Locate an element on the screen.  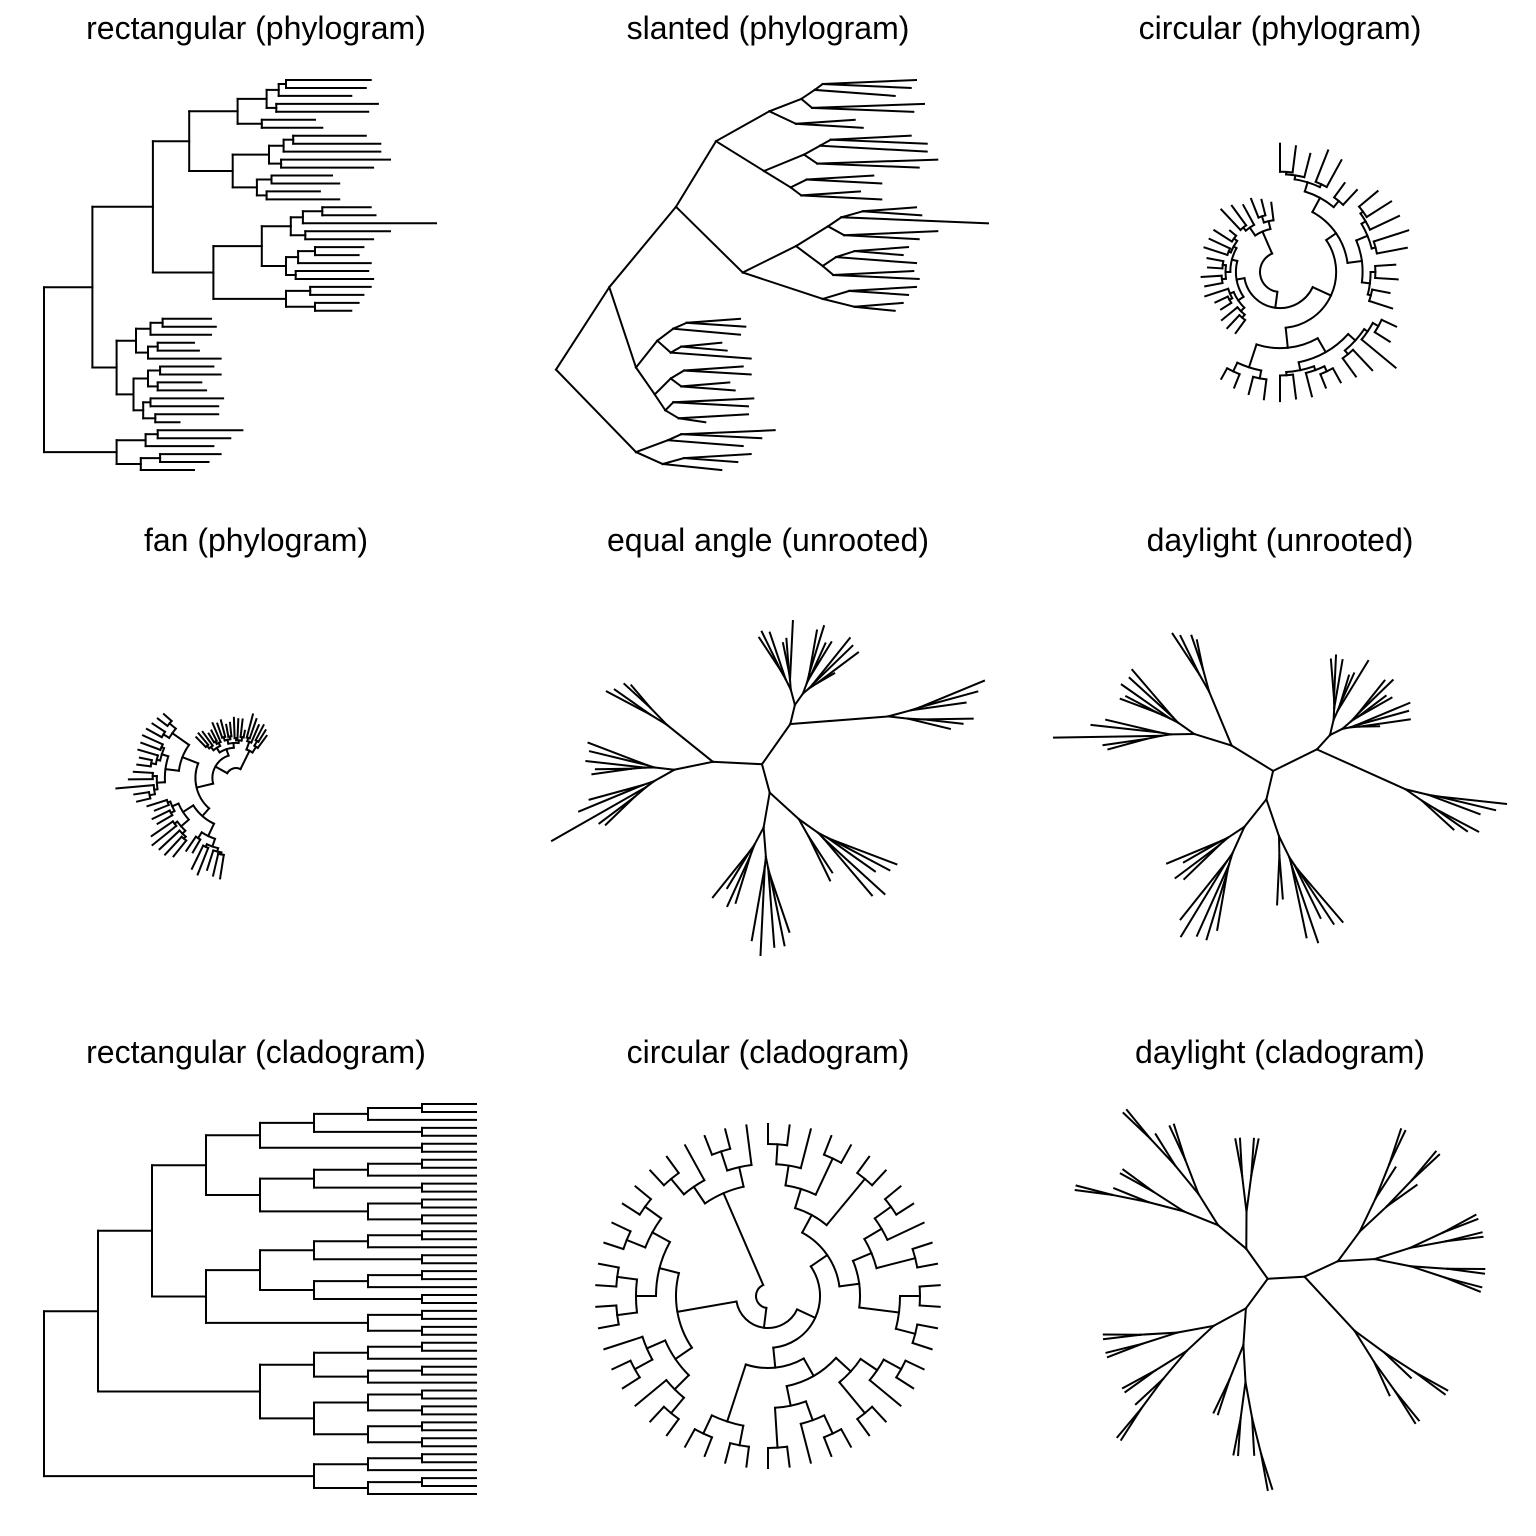
tree-rectangular-cladogram is located at coordinates (260, 1299).